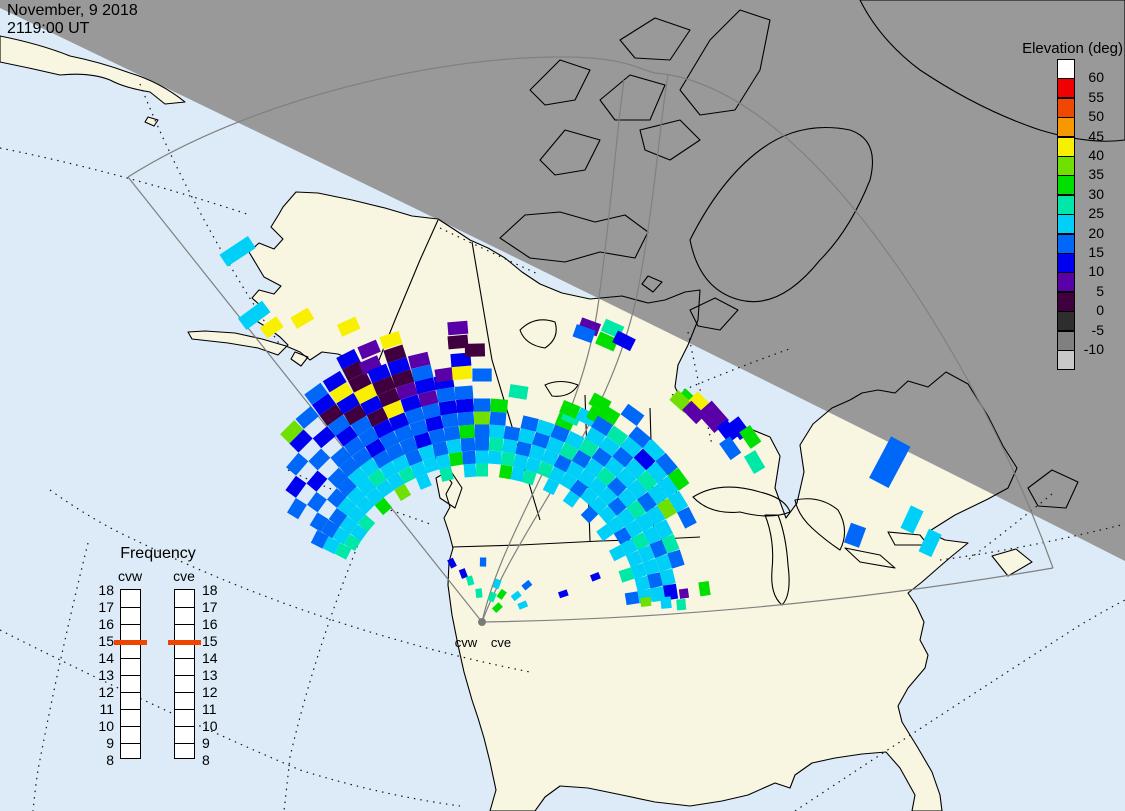  Describe the element at coordinates (1096, 135) in the screenshot. I see `legend-tick-label: 45` at that location.